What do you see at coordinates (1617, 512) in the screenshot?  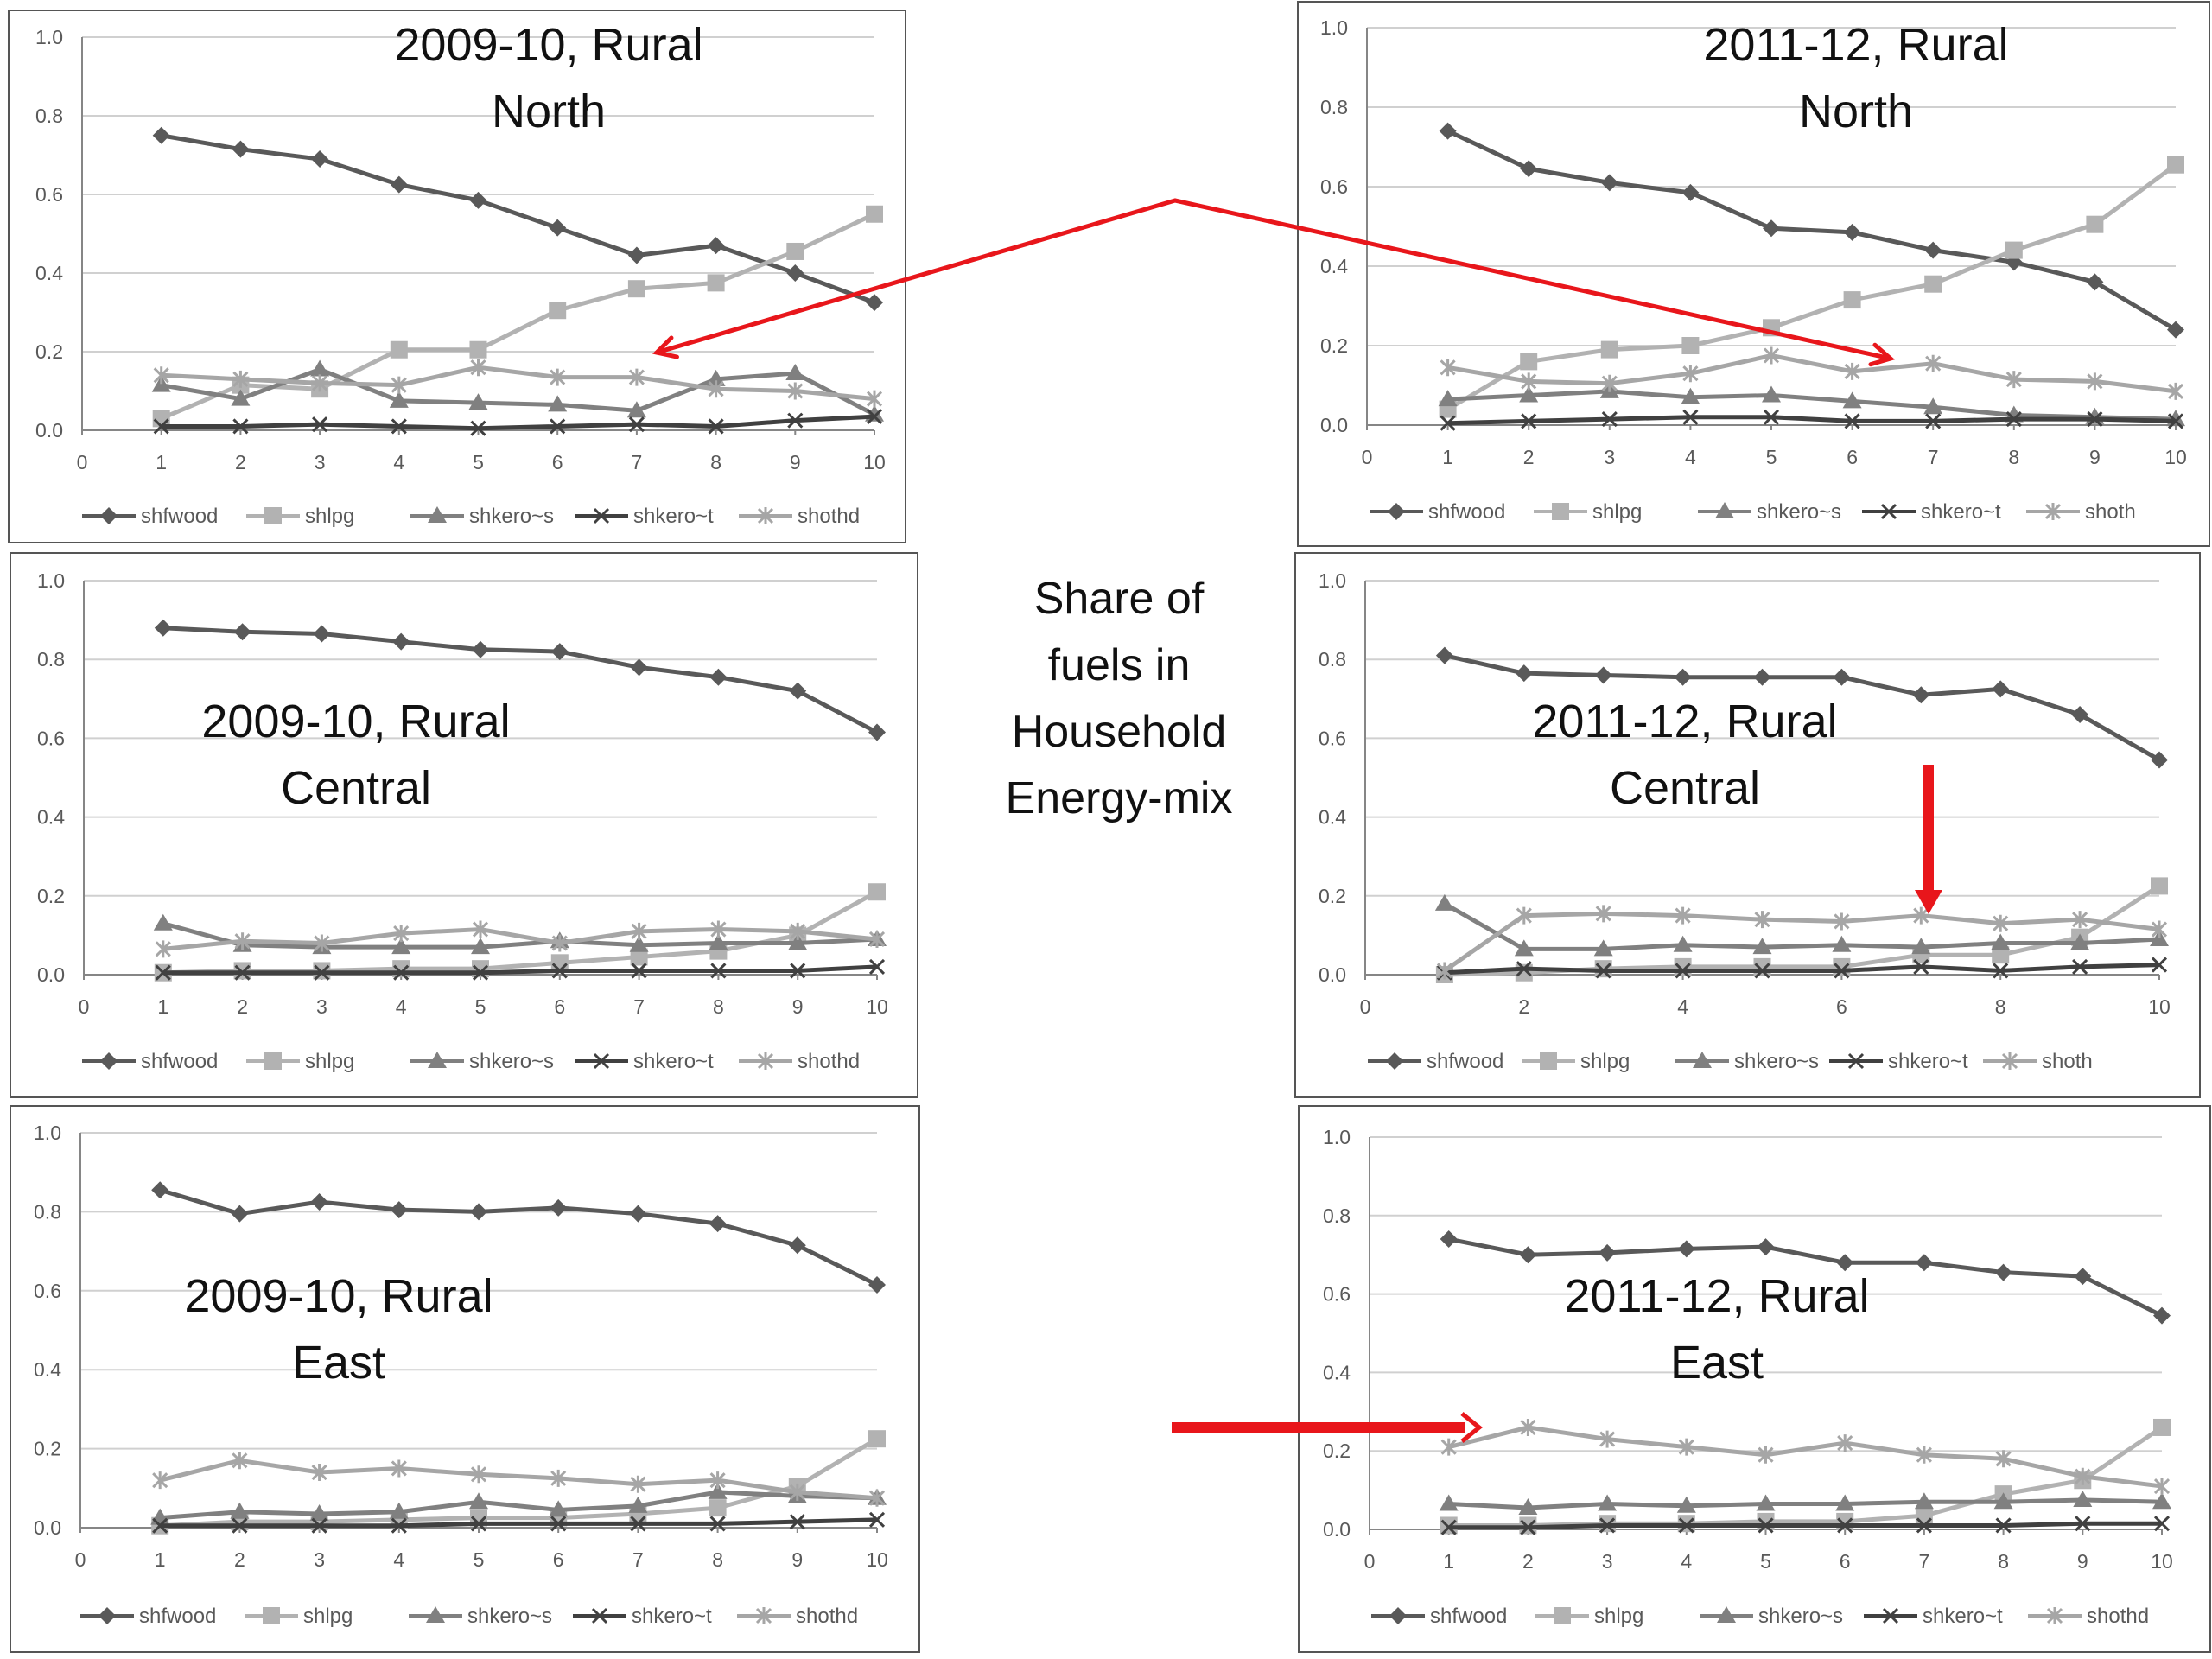 I see `legend-label: shlpg` at bounding box center [1617, 512].